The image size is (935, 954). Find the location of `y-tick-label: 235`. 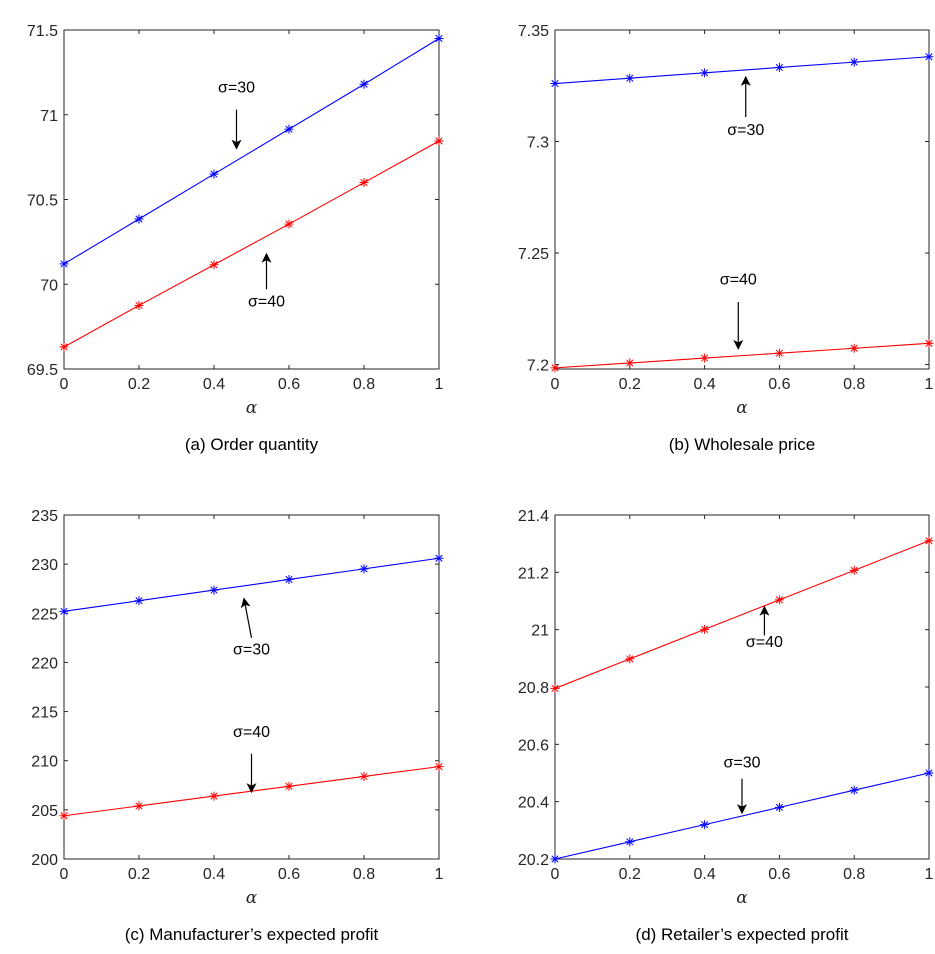

y-tick-label: 235 is located at coordinates (44, 516).